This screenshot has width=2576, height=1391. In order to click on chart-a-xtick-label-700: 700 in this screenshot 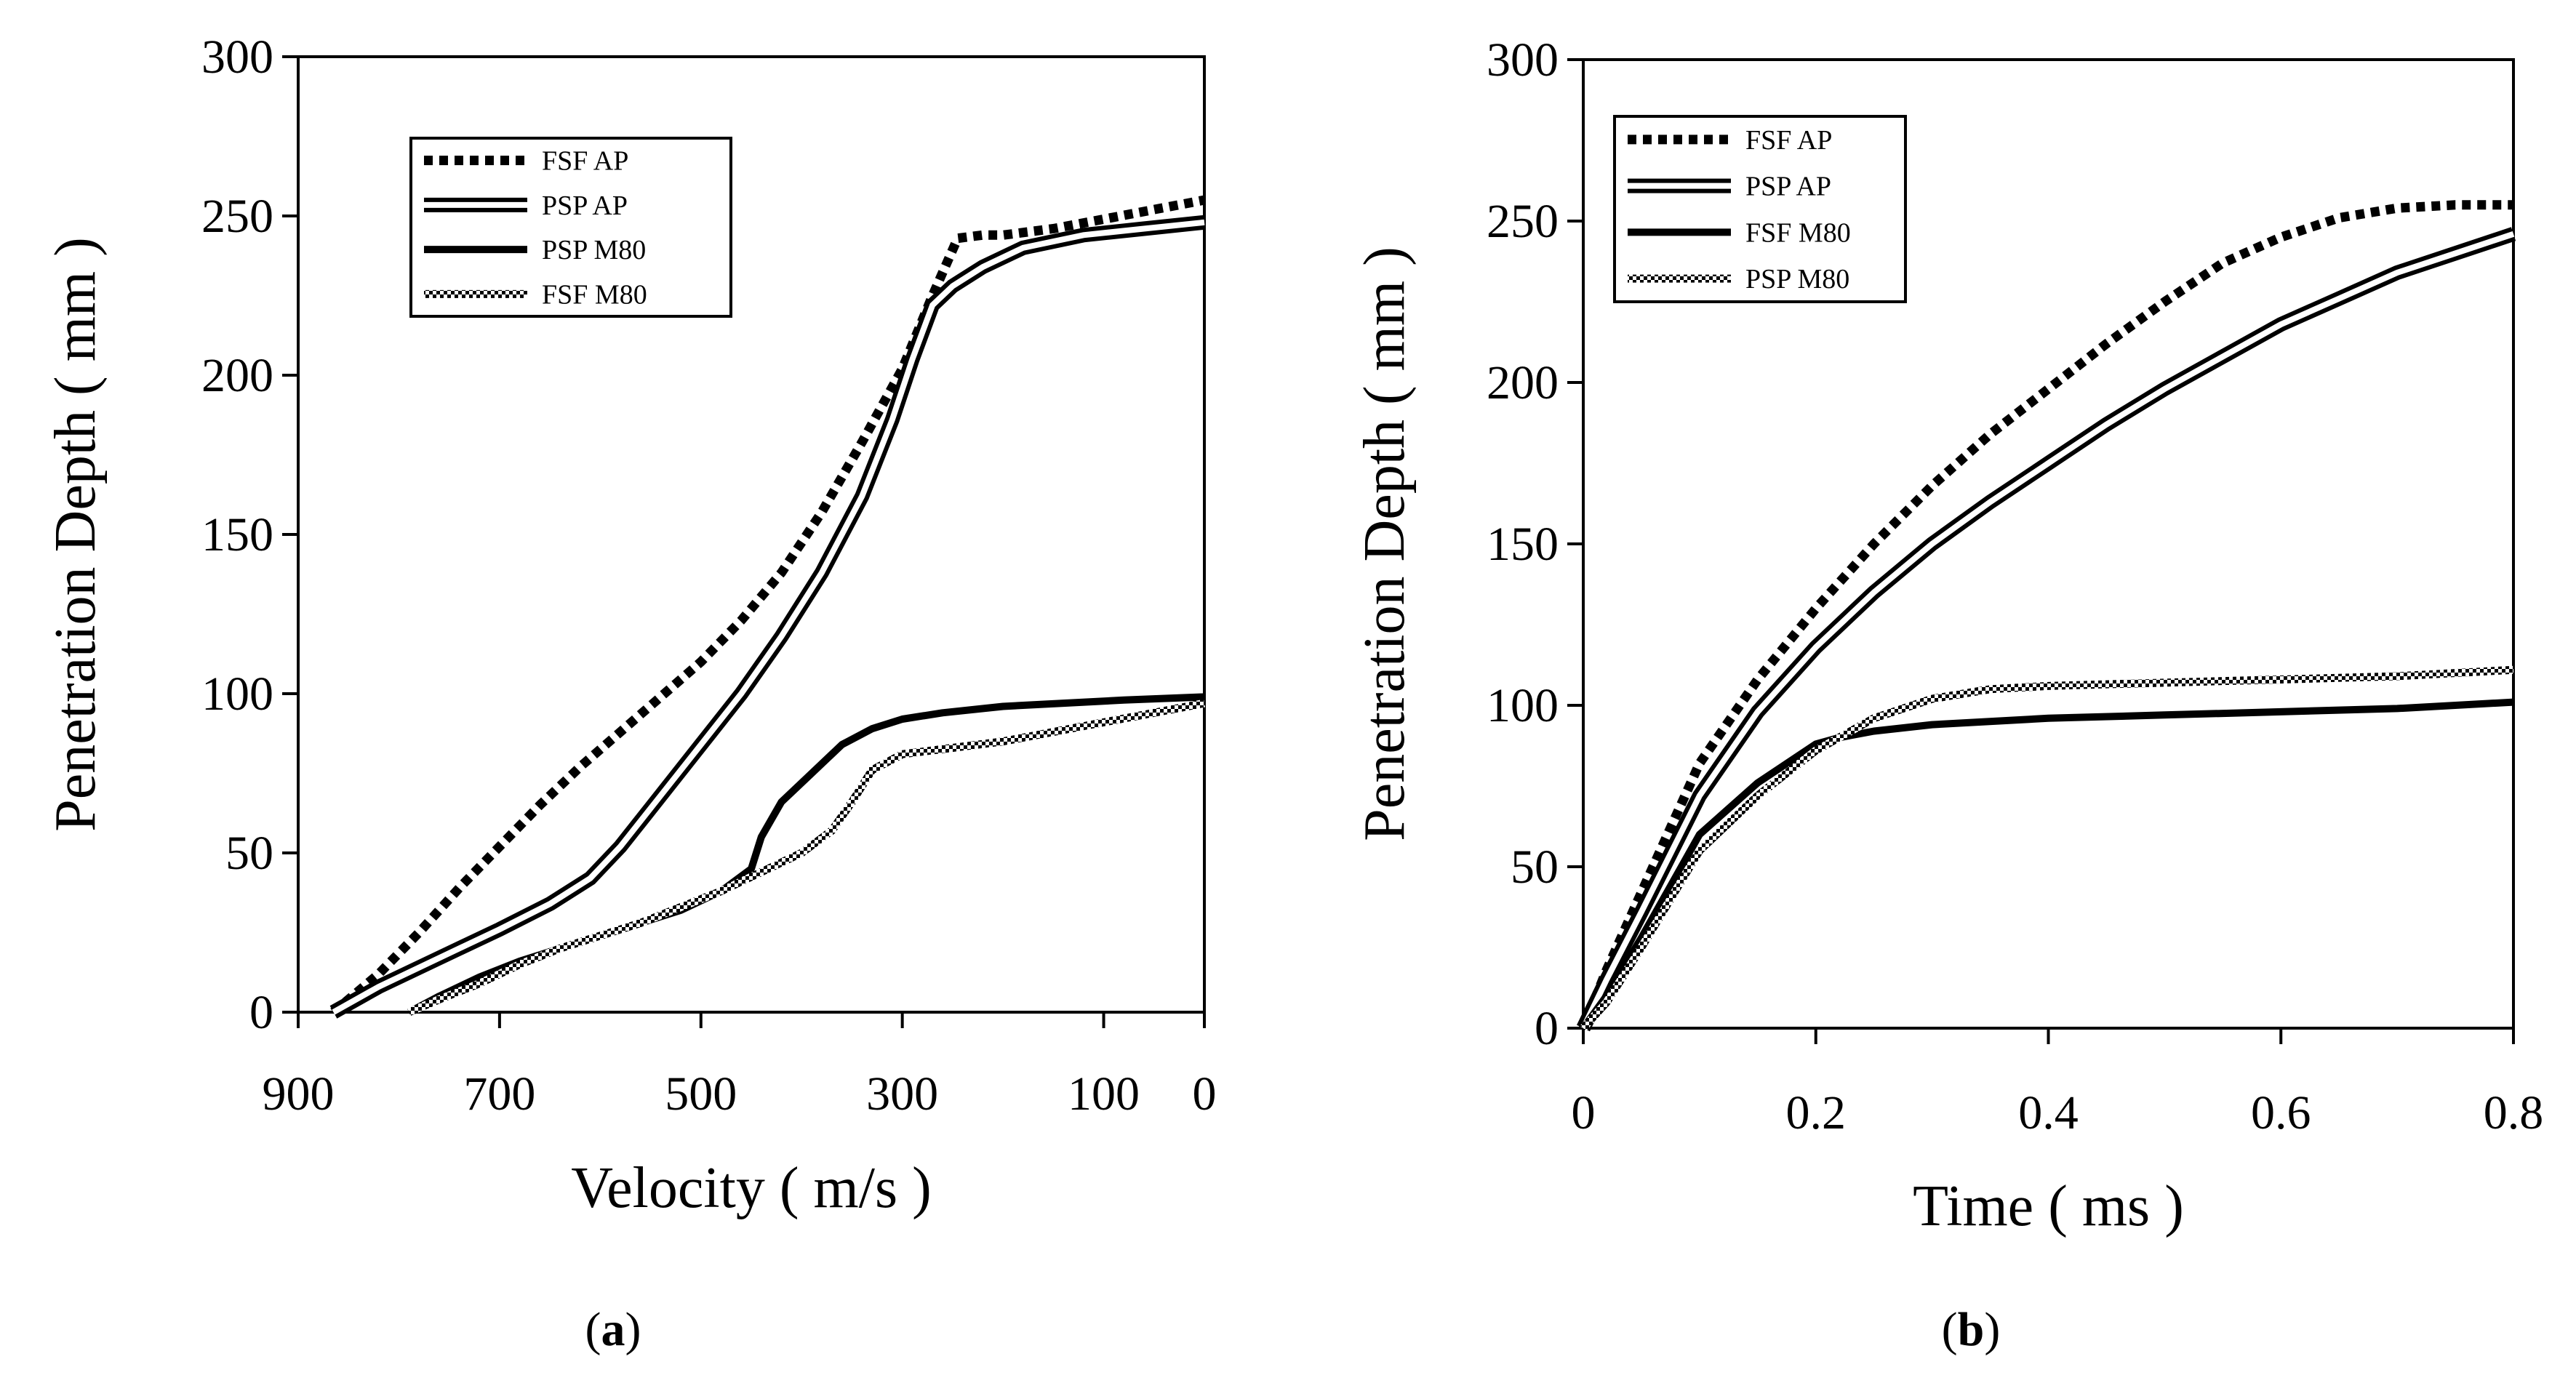, I will do `click(499, 1094)`.